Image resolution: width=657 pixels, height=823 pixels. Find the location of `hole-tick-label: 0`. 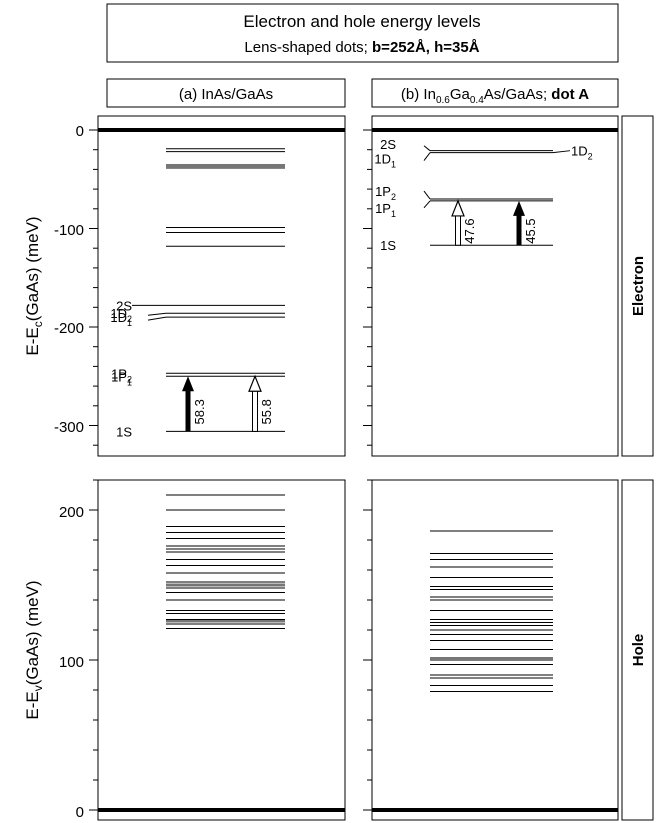

hole-tick-label: 0 is located at coordinates (80, 812).